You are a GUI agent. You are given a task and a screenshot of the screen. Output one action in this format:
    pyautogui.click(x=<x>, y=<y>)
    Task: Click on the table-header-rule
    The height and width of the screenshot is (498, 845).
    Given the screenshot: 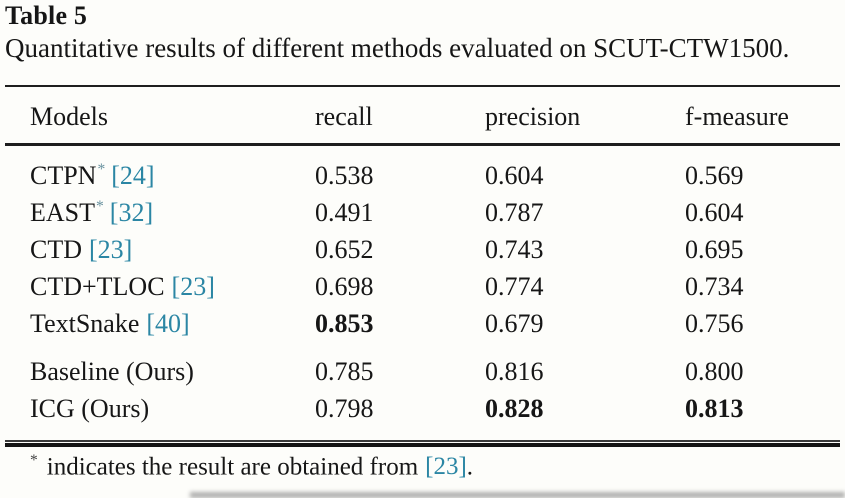 What is the action you would take?
    pyautogui.click(x=422, y=144)
    